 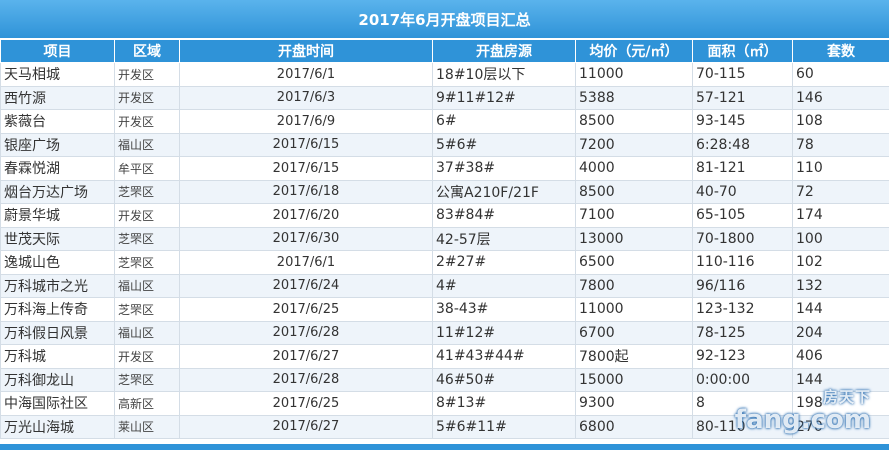 I want to click on cell-area: 70-115, so click(x=742, y=74).